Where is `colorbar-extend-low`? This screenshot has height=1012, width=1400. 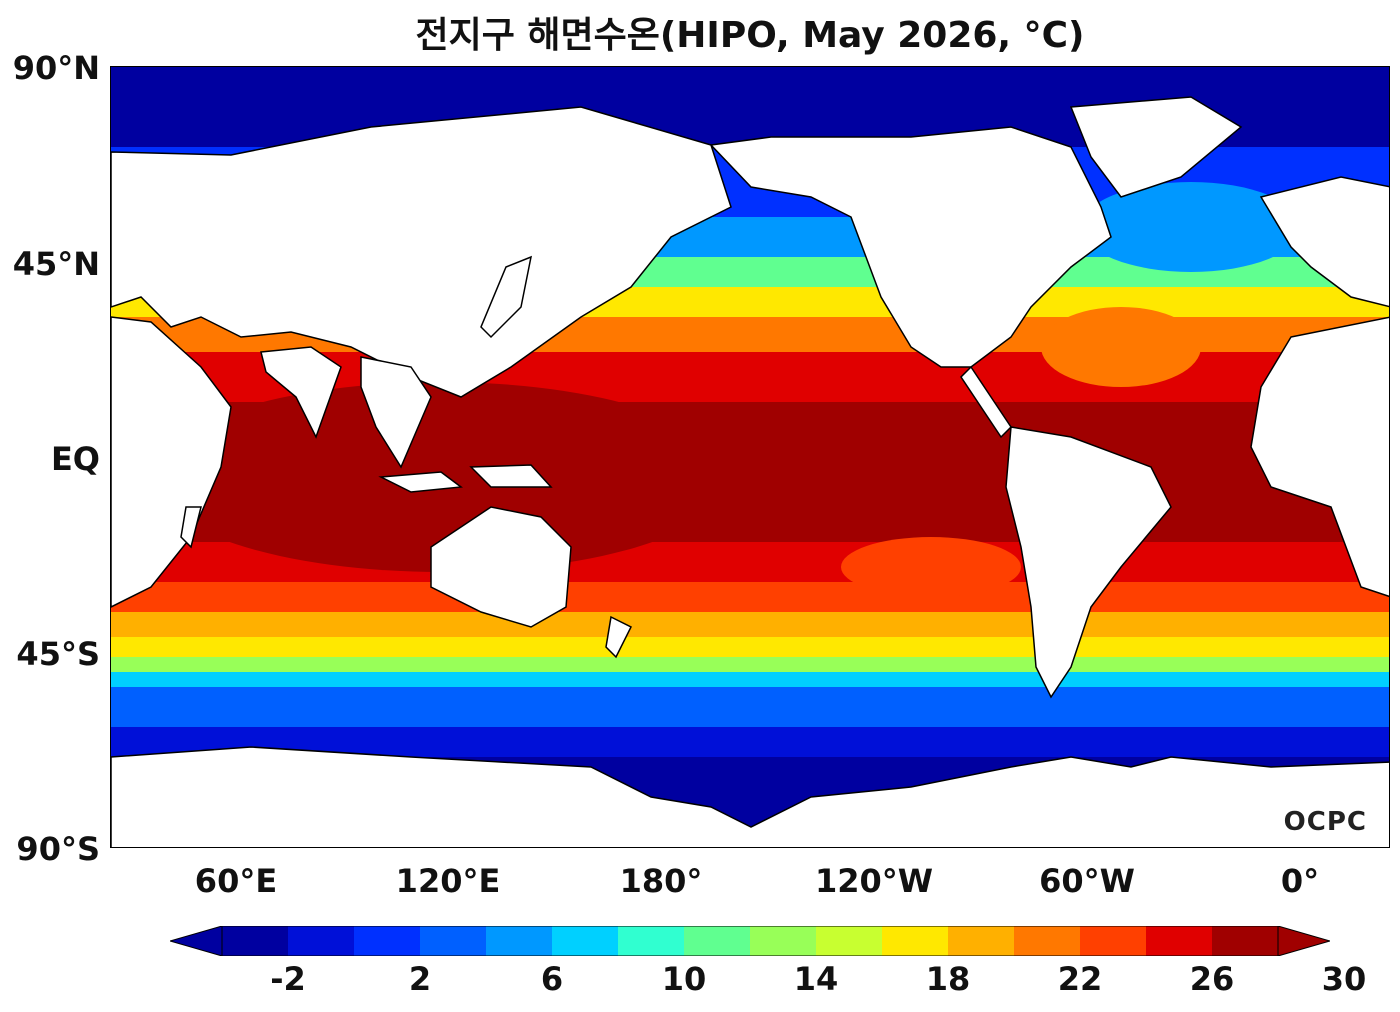
colorbar-extend-low is located at coordinates (196, 941).